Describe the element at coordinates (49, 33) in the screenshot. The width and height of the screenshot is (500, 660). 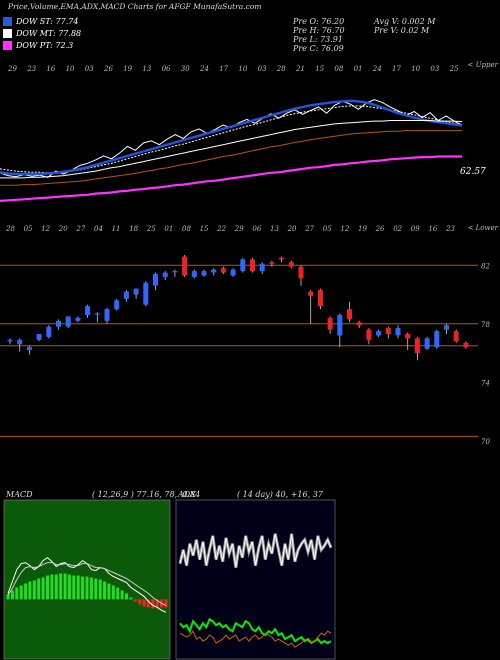
I see `legend-label: DOW MT: 77.88` at that location.